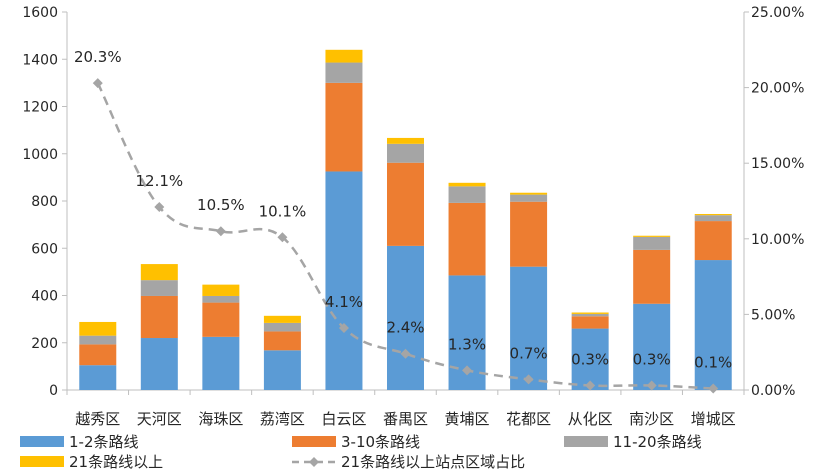 This screenshot has width=832, height=473. Describe the element at coordinates (40, 60) in the screenshot. I see `y-left-tick-label: 1400` at that location.